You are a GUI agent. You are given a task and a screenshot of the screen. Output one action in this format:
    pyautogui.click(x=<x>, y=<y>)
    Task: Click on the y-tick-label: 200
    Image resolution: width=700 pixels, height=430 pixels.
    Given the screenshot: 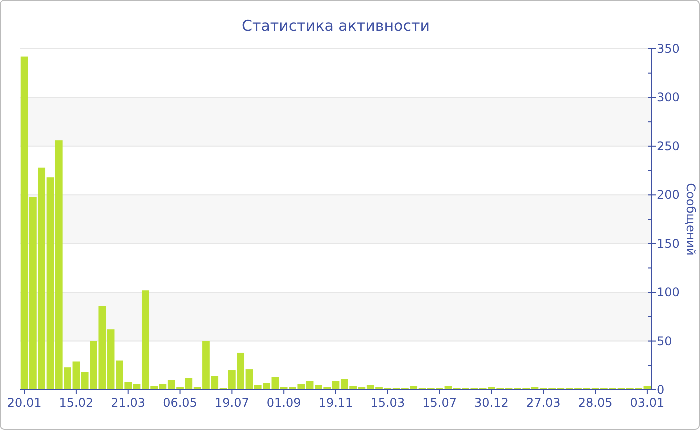 What is the action you would take?
    pyautogui.click(x=668, y=195)
    